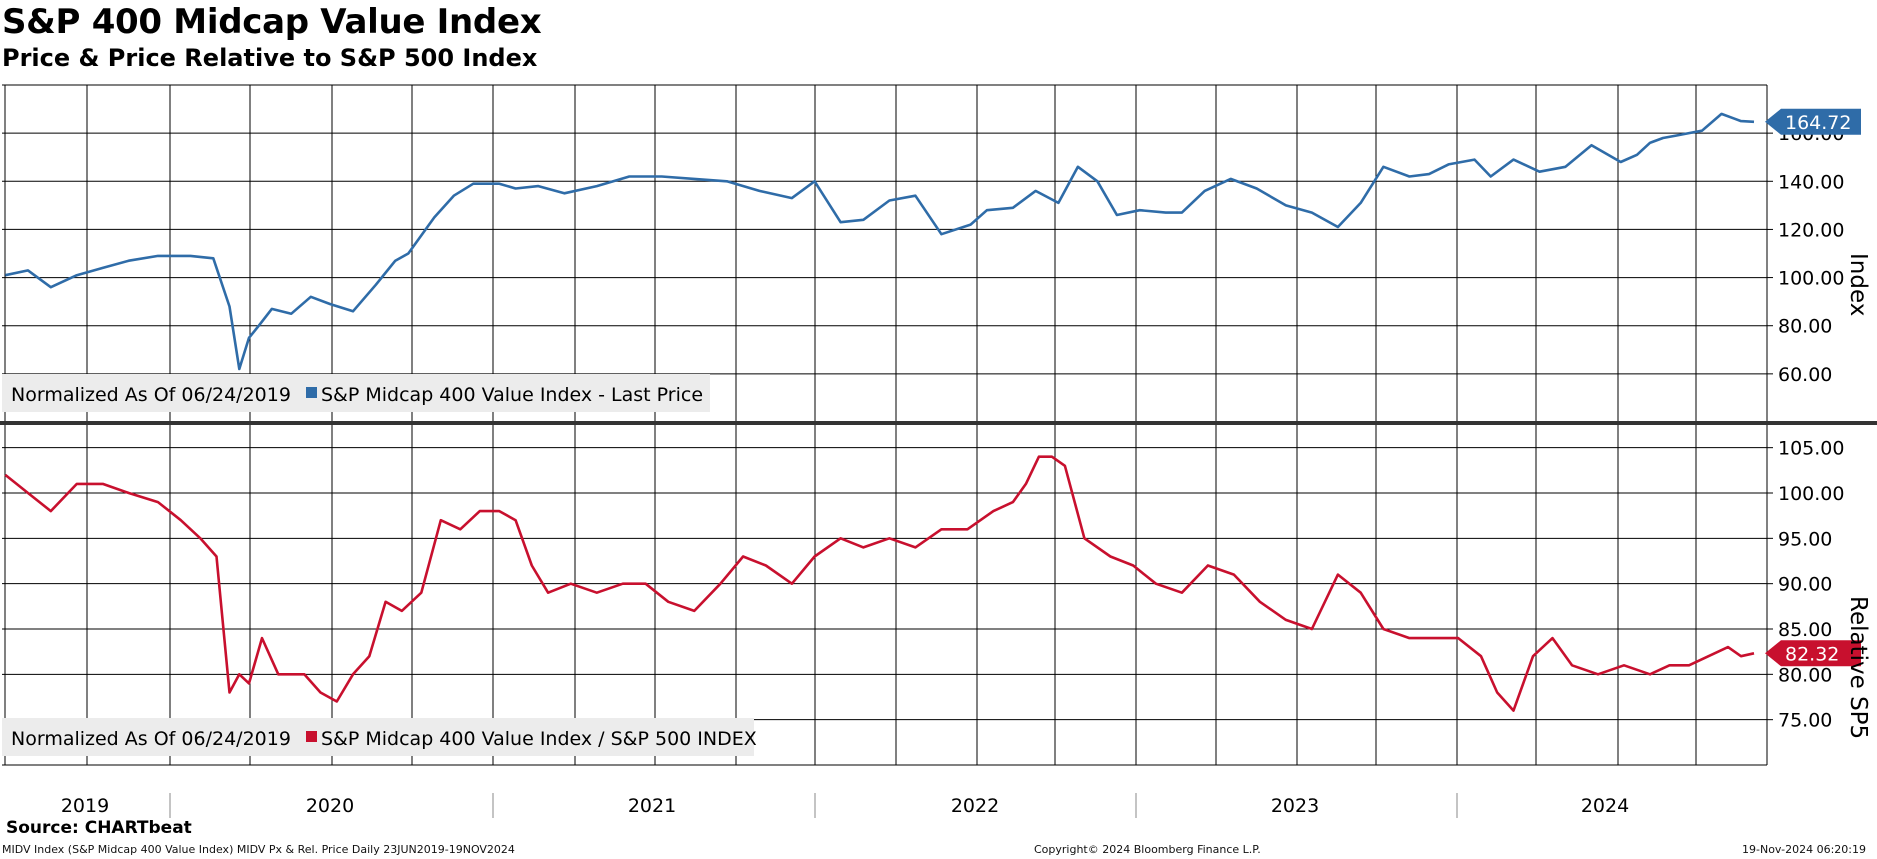 Image resolution: width=1877 pixels, height=859 pixels. Describe the element at coordinates (1811, 449) in the screenshot. I see `y-tick-label: 105.00` at that location.